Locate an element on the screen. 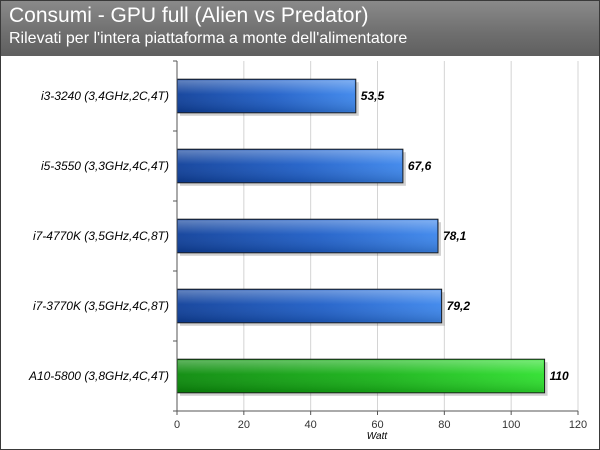 This screenshot has height=450, width=600. data-label: 67,6 is located at coordinates (420, 166).